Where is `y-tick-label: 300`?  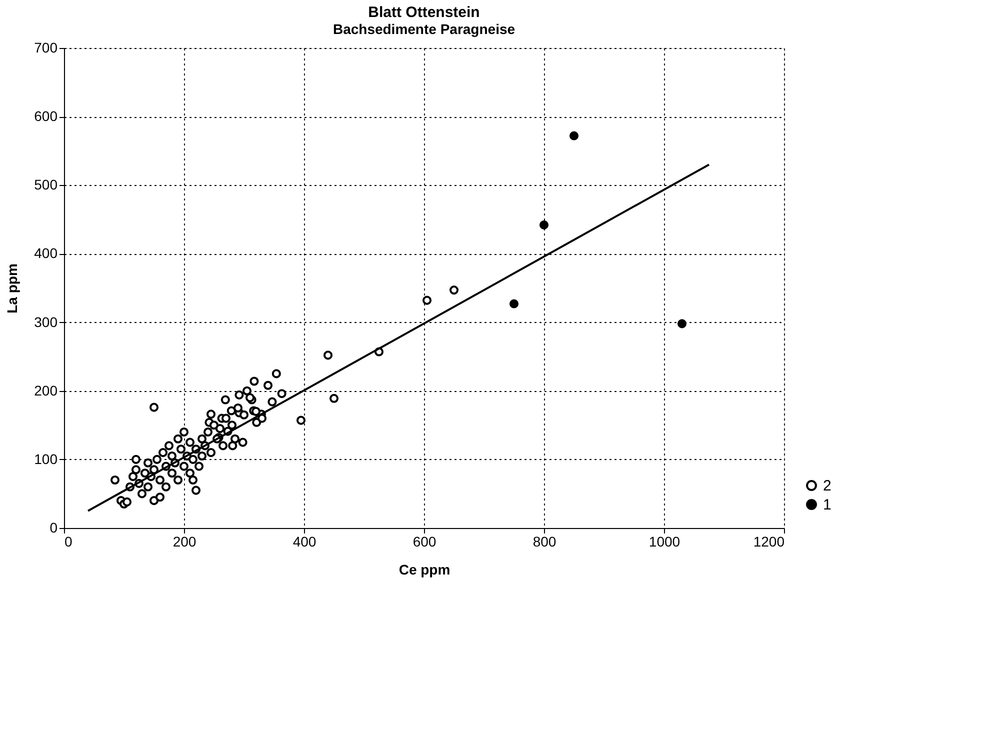
y-tick-label: 300 is located at coordinates (46, 322).